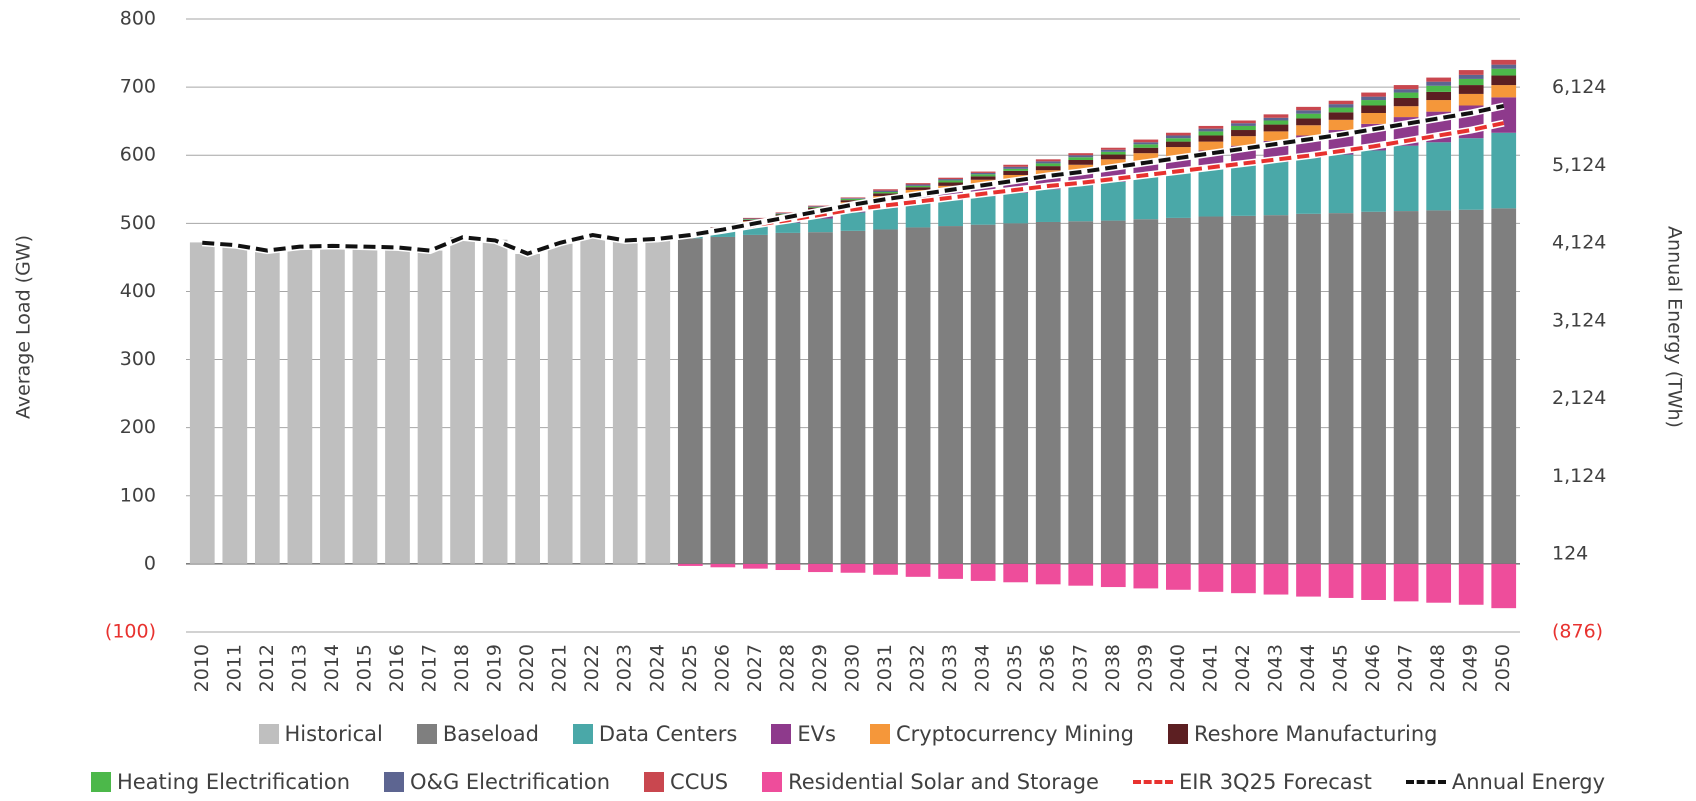 Image resolution: width=1696 pixels, height=801 pixels. I want to click on x-tick-label: 2037, so click(1080, 668).